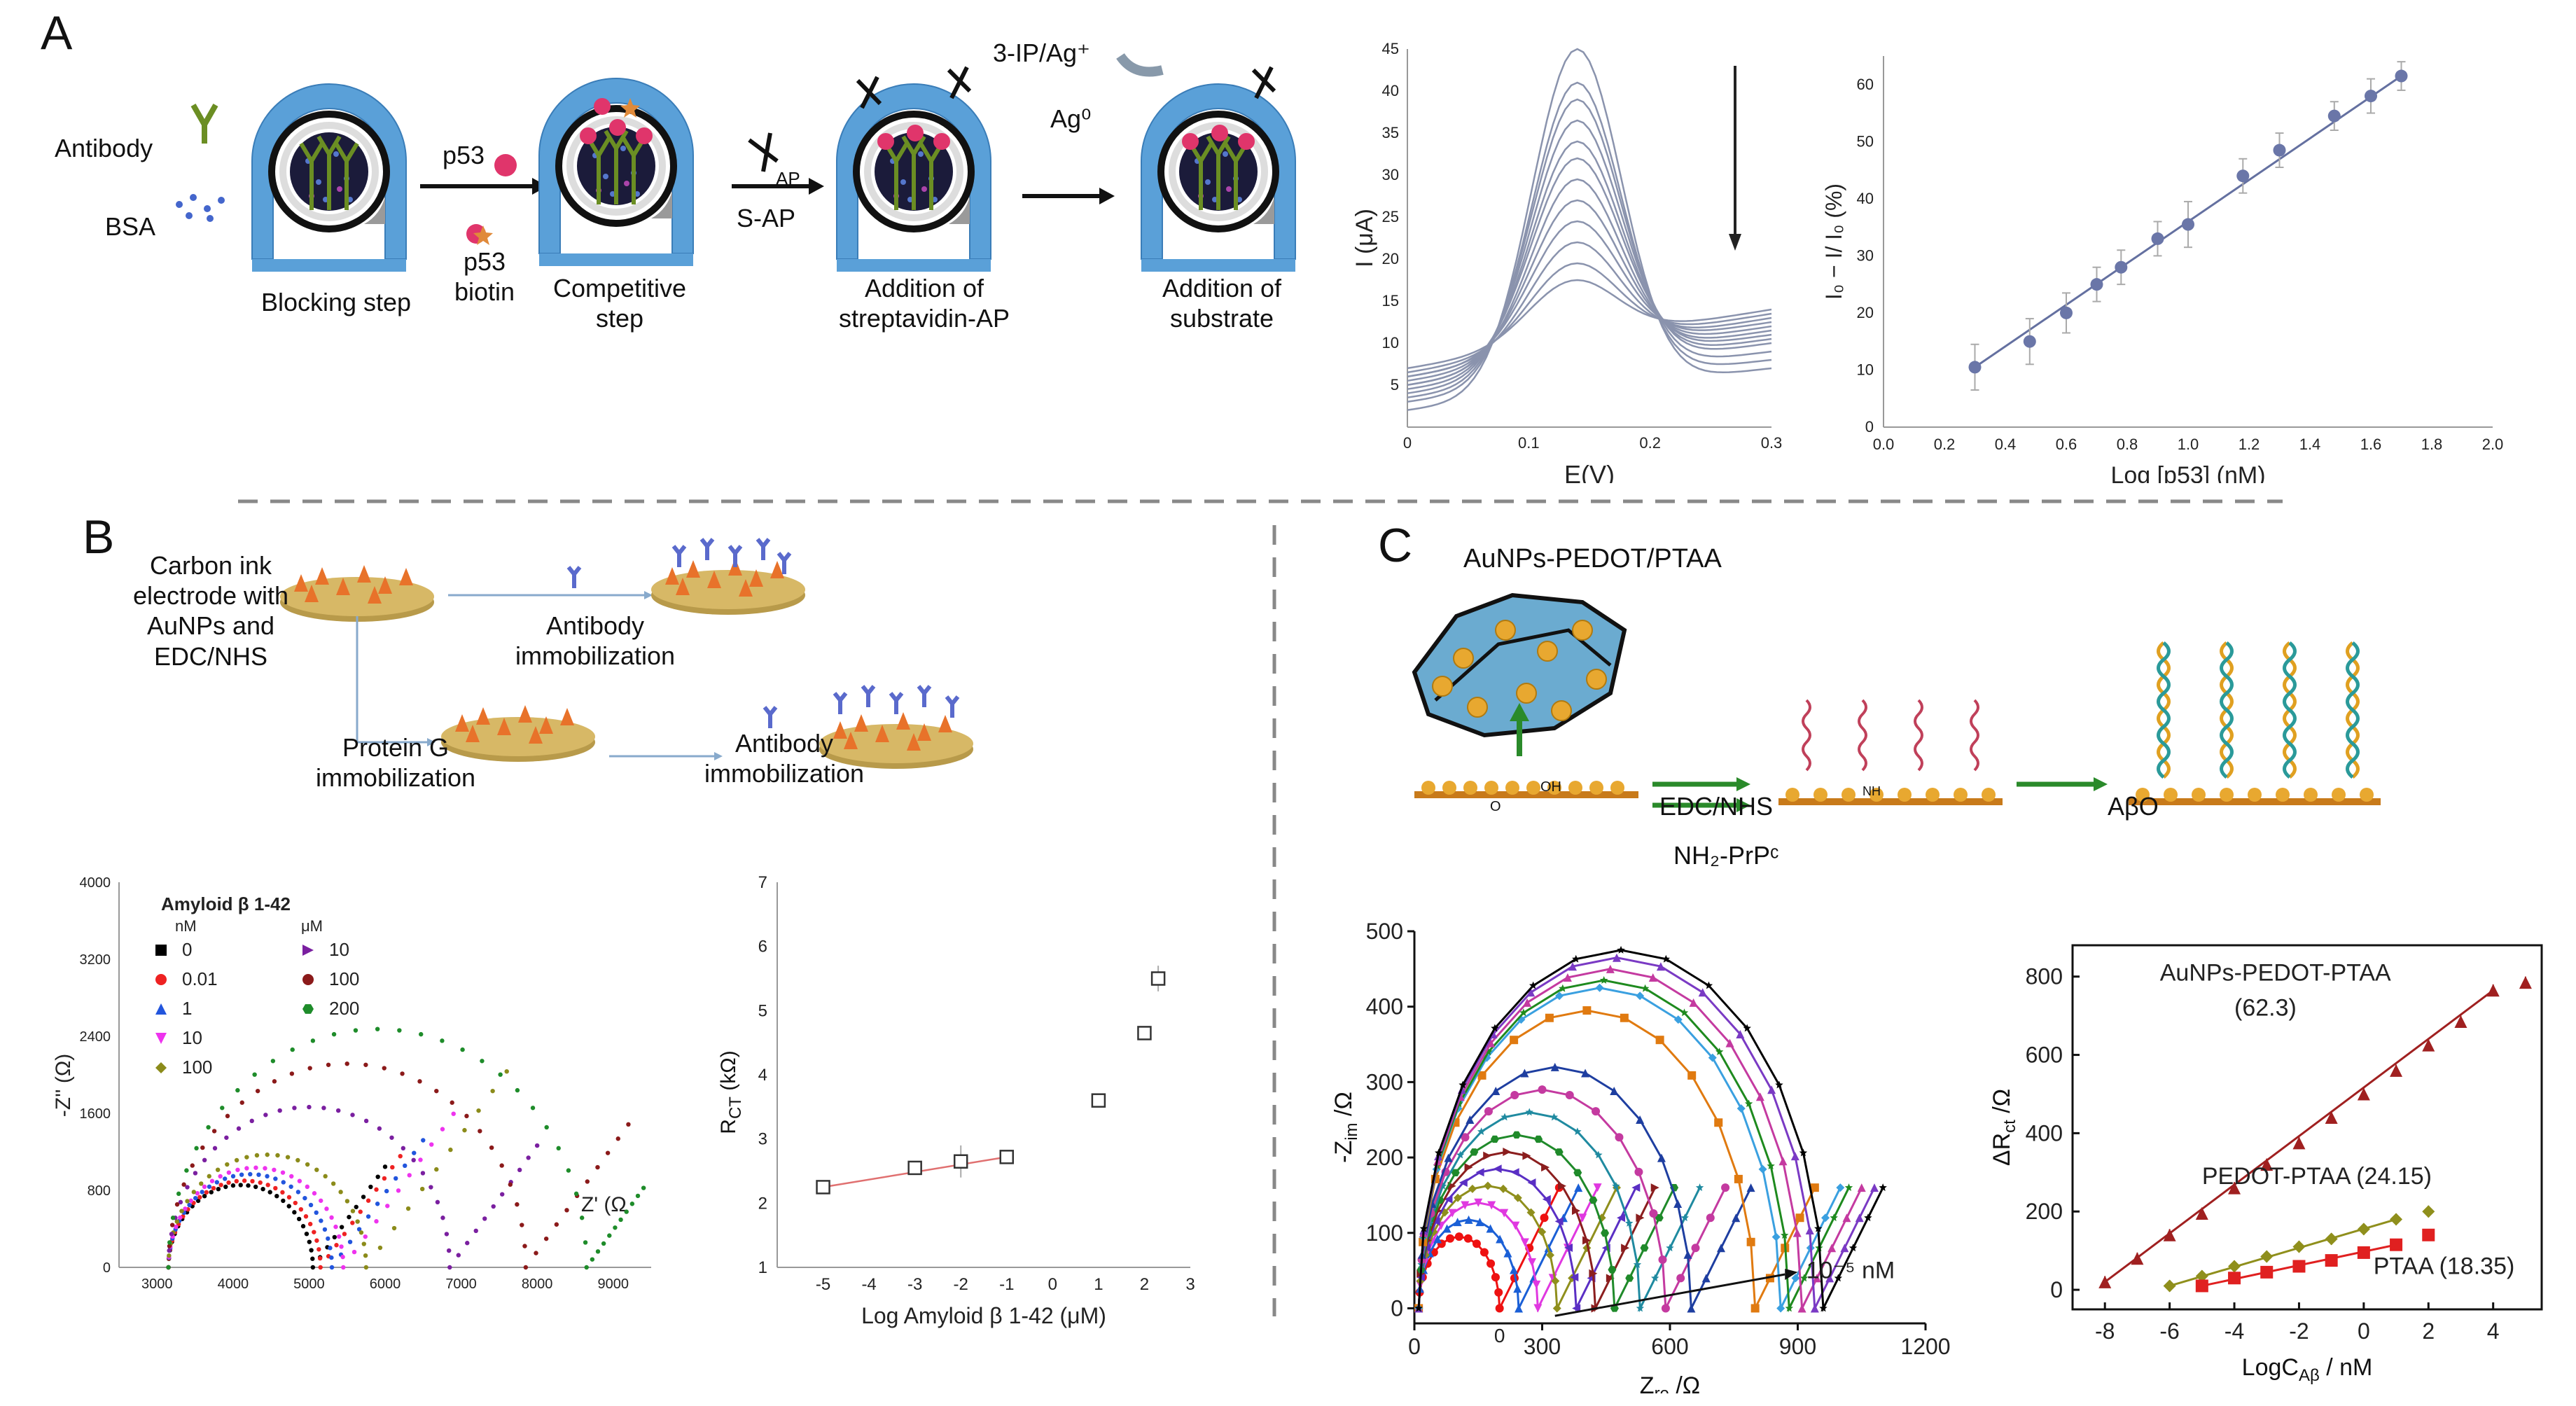 The width and height of the screenshot is (2576, 1406). I want to click on y-tick-label: 10, so click(1390, 343).